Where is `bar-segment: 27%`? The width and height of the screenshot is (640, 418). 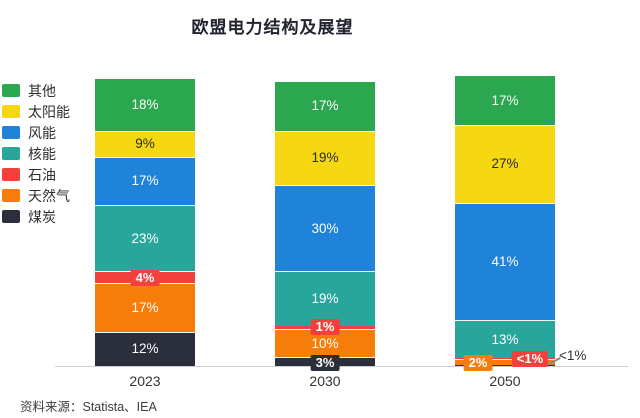
bar-segment: 27% is located at coordinates (505, 164).